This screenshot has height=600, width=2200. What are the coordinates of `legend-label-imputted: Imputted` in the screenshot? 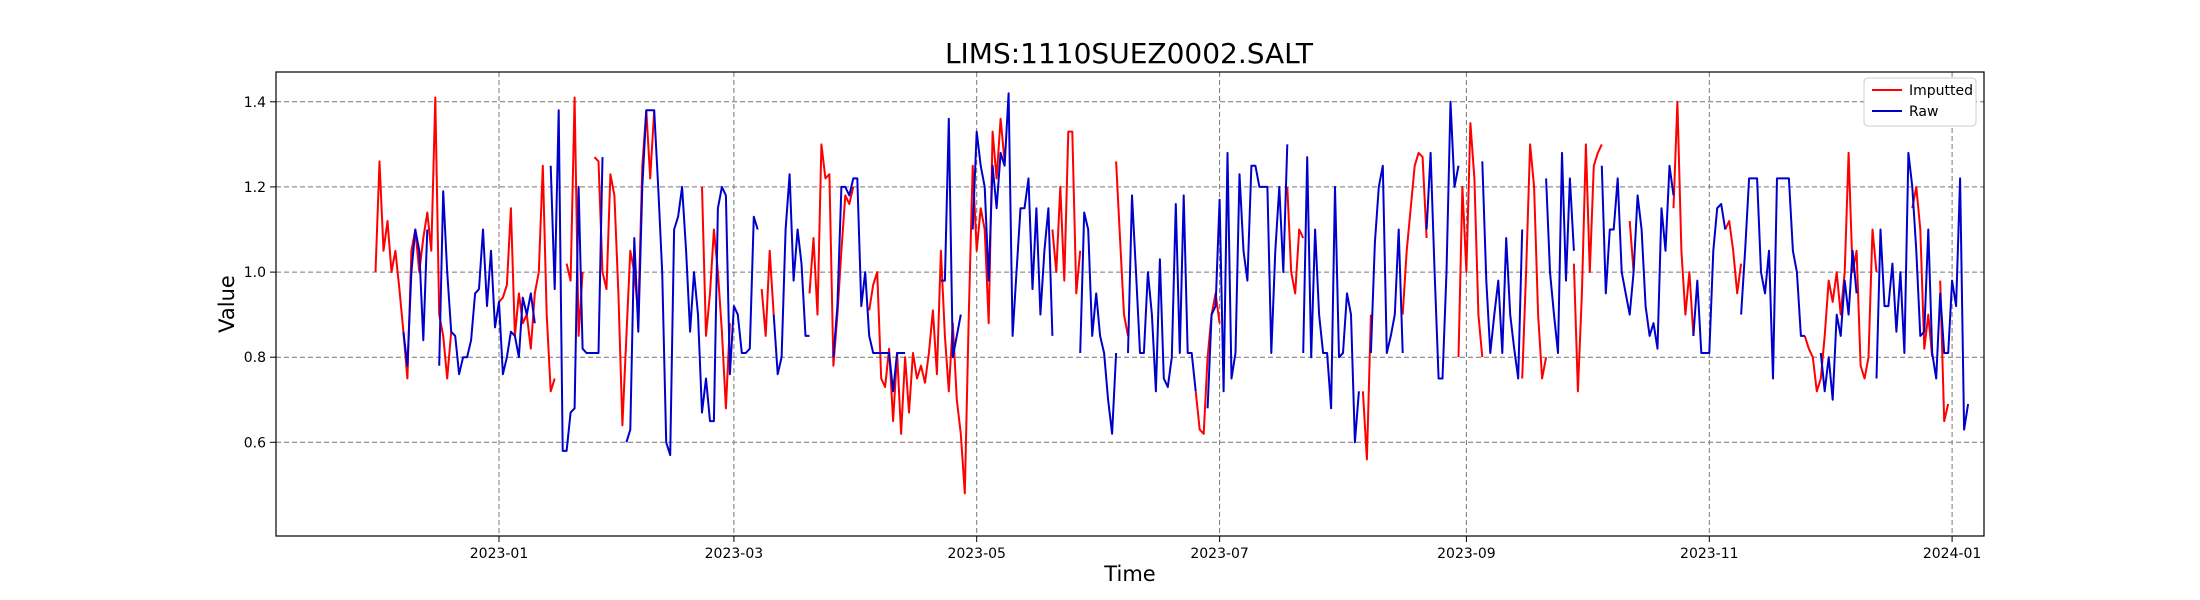 It's located at (1941, 91).